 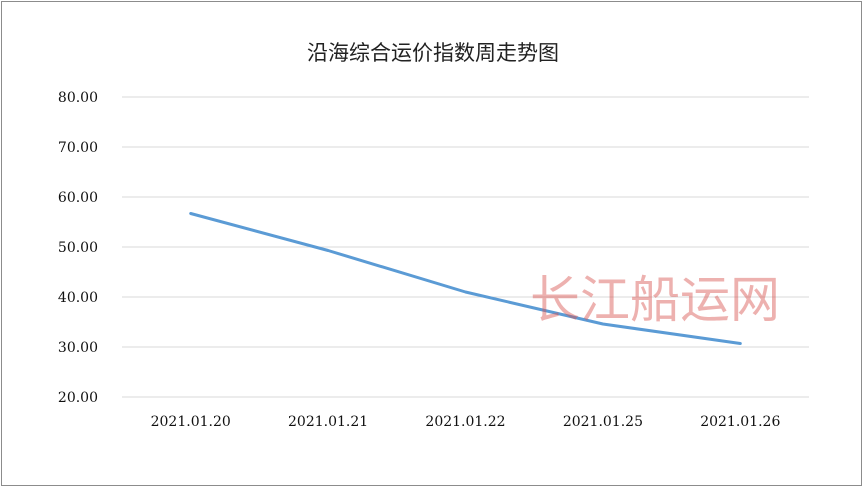 I want to click on x-tick-label: 2021.01.21, so click(x=328, y=422).